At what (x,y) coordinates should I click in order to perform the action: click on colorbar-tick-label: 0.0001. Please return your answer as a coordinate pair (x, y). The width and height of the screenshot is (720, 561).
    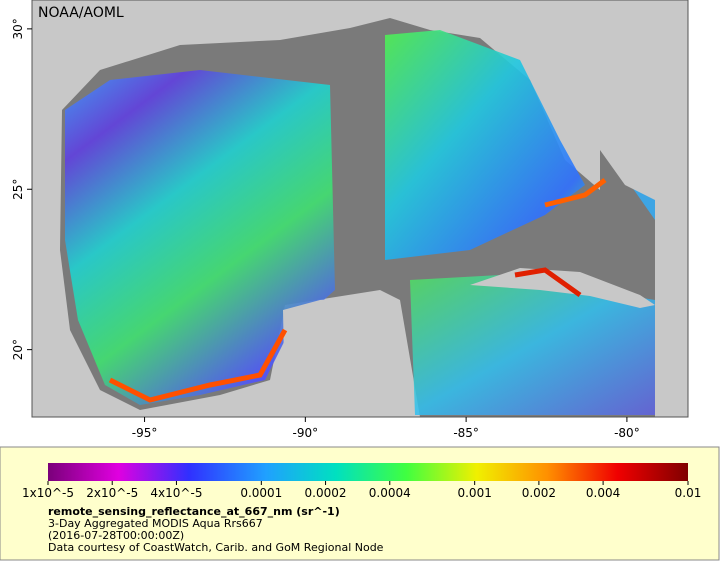
    Looking at the image, I should click on (261, 493).